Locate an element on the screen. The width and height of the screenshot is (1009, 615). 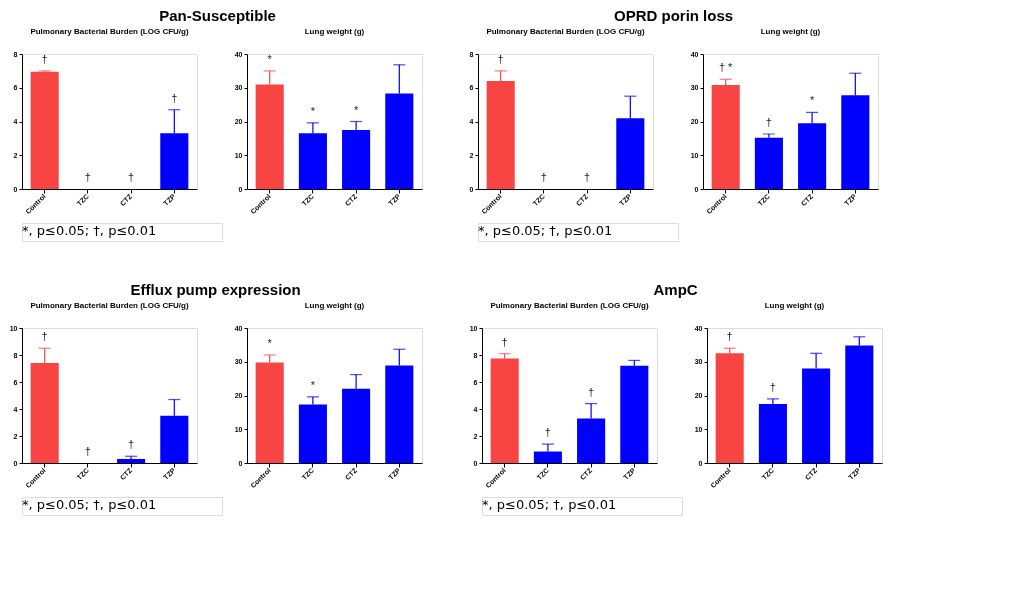
chart-title: Efflux pump expression is located at coordinates (215, 289).